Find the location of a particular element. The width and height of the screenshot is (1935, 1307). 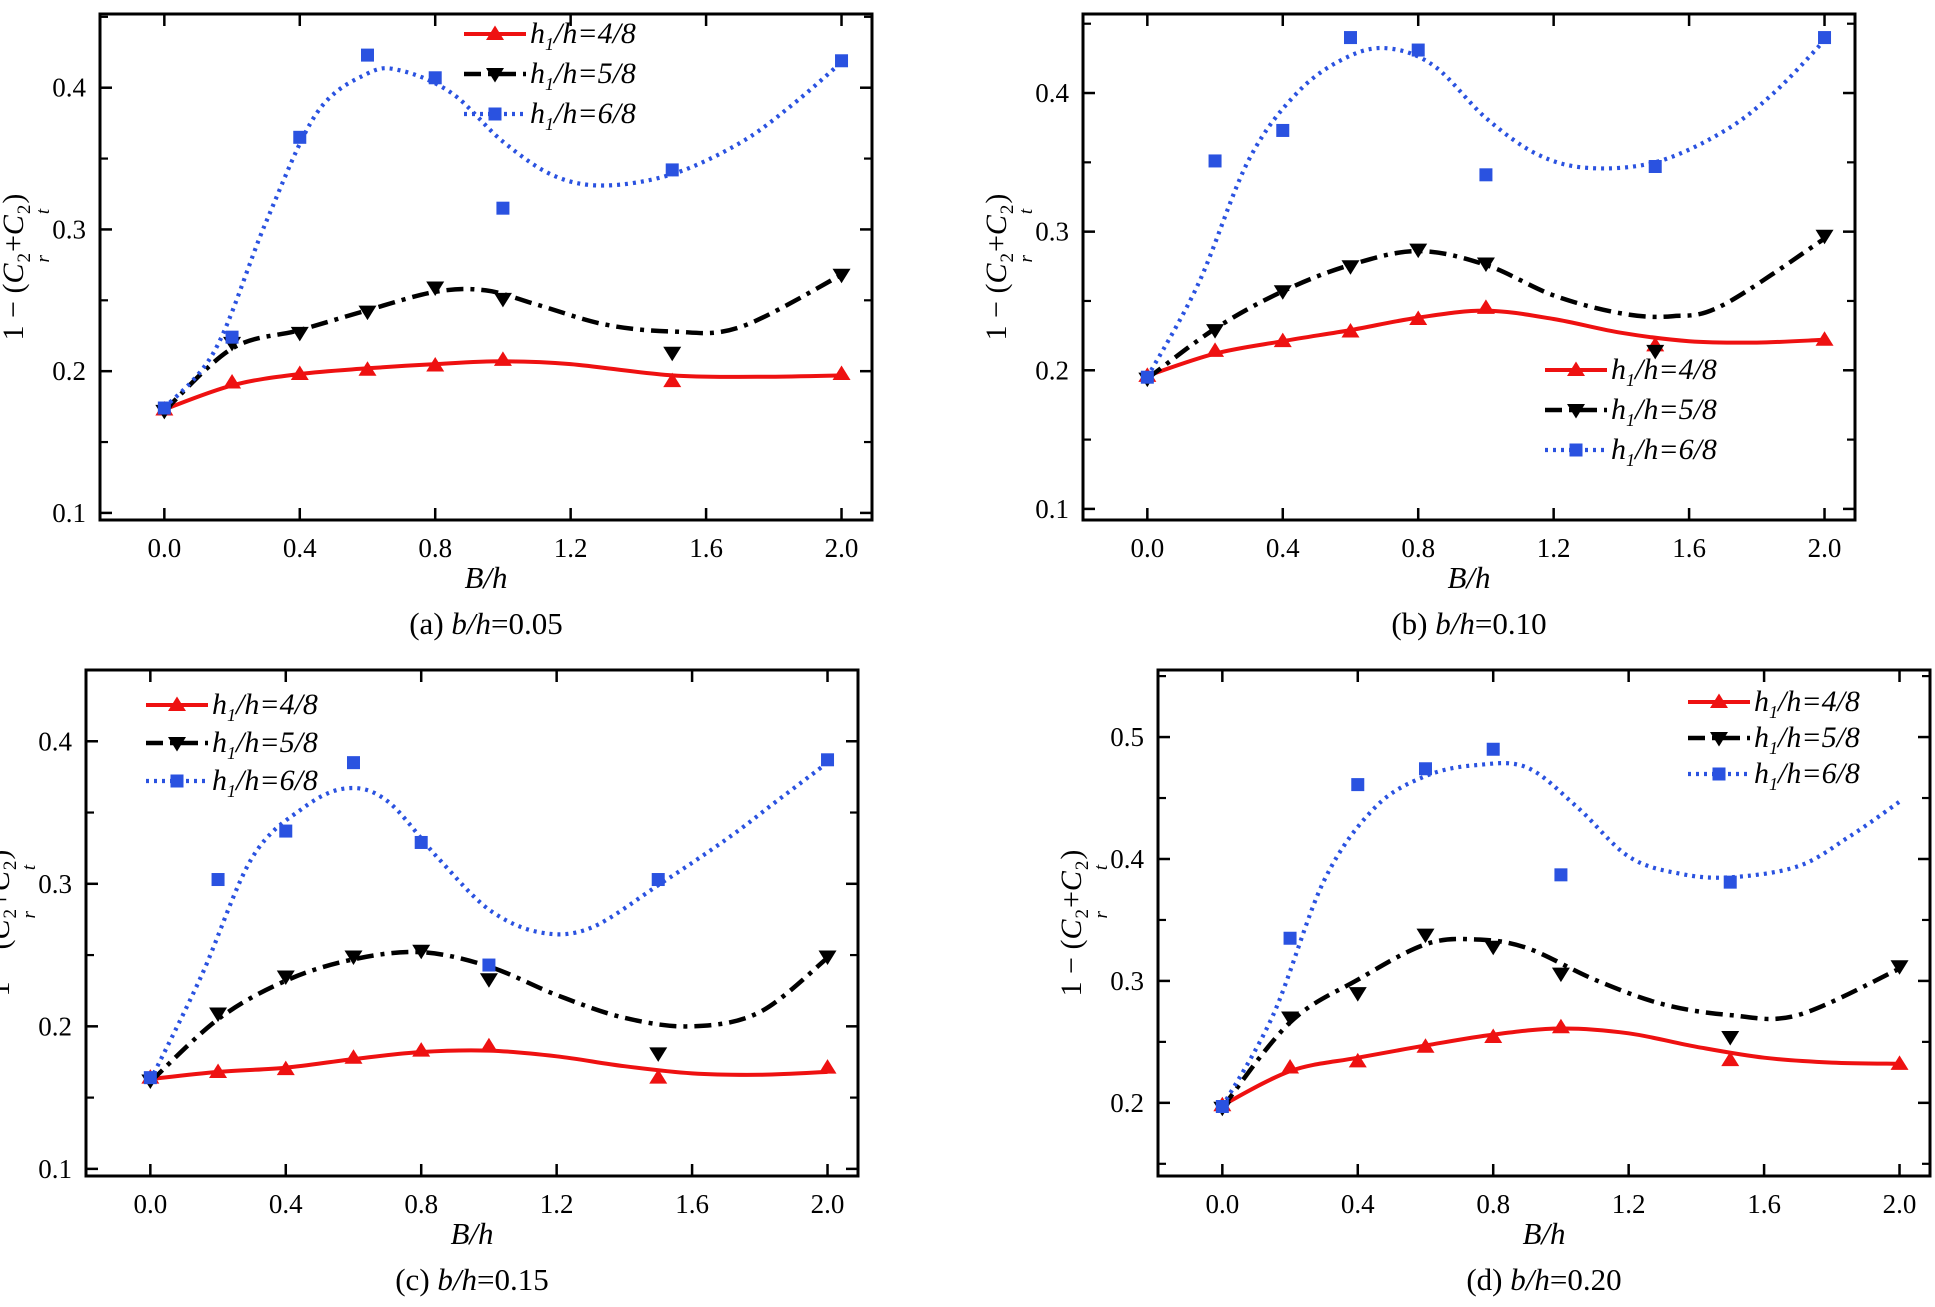

legend-item: h1/h=6/8 is located at coordinates (549, 114).